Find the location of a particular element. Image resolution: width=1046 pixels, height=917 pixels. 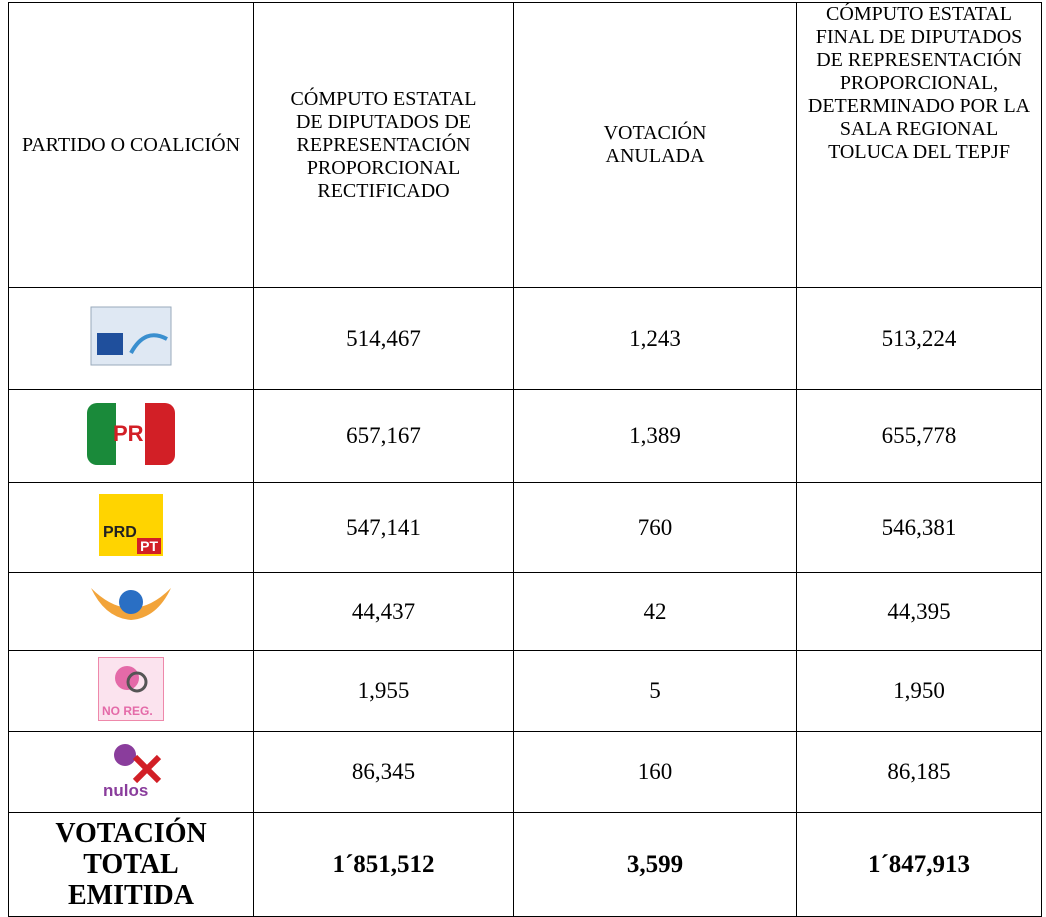

cell: 1,950 is located at coordinates (919, 691).